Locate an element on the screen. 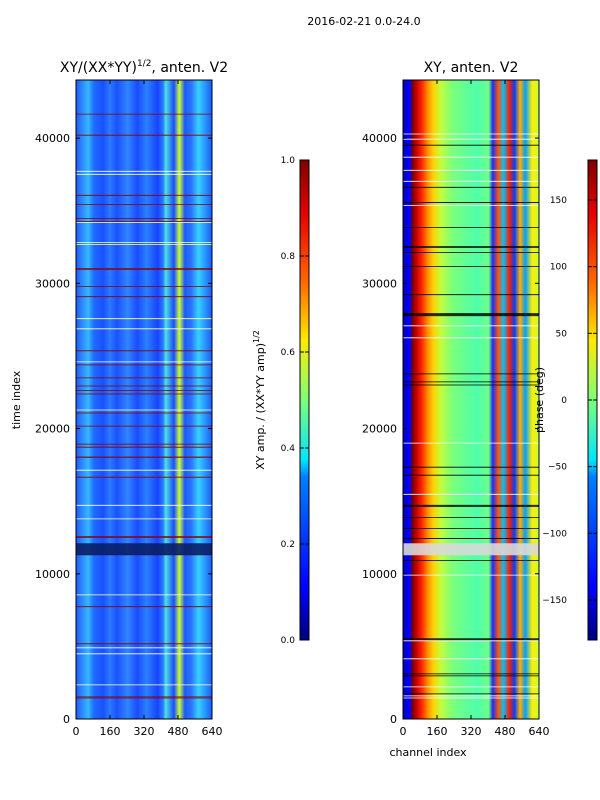  amp-y-tick-label: 0 is located at coordinates (66, 719).